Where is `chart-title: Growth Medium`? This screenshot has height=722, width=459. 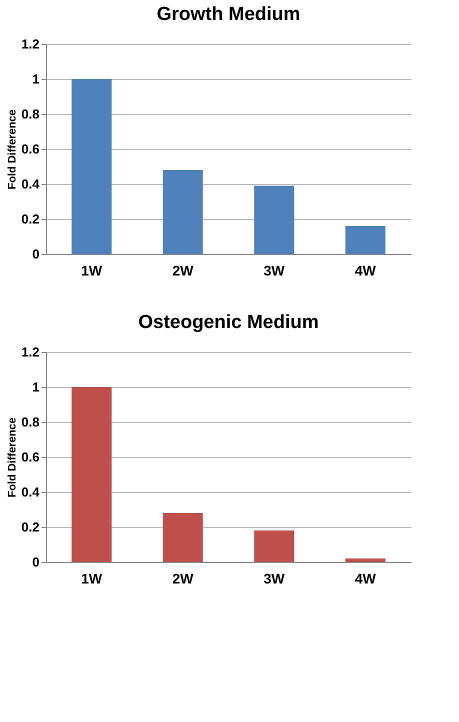 chart-title: Growth Medium is located at coordinates (228, 14).